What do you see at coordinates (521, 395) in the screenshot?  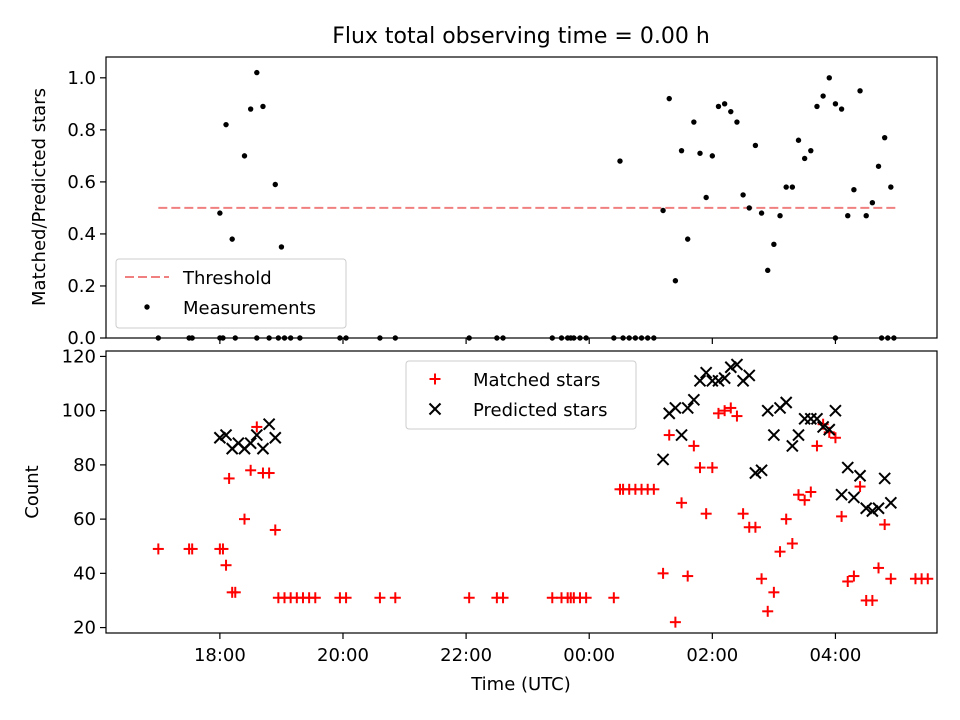 I see `count-legend: Matched stars Predicted stars` at bounding box center [521, 395].